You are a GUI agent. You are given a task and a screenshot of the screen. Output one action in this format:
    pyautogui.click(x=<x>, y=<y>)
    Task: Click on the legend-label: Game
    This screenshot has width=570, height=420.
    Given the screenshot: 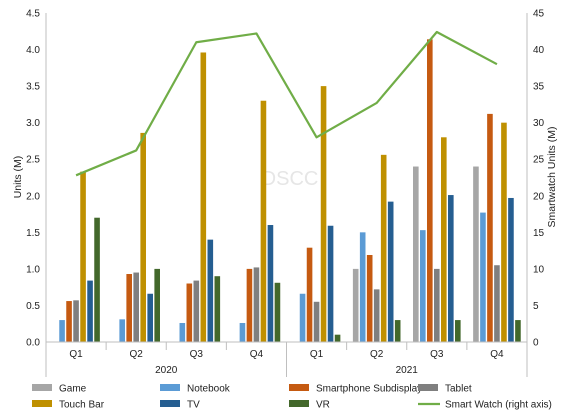 What is the action you would take?
    pyautogui.click(x=73, y=389)
    